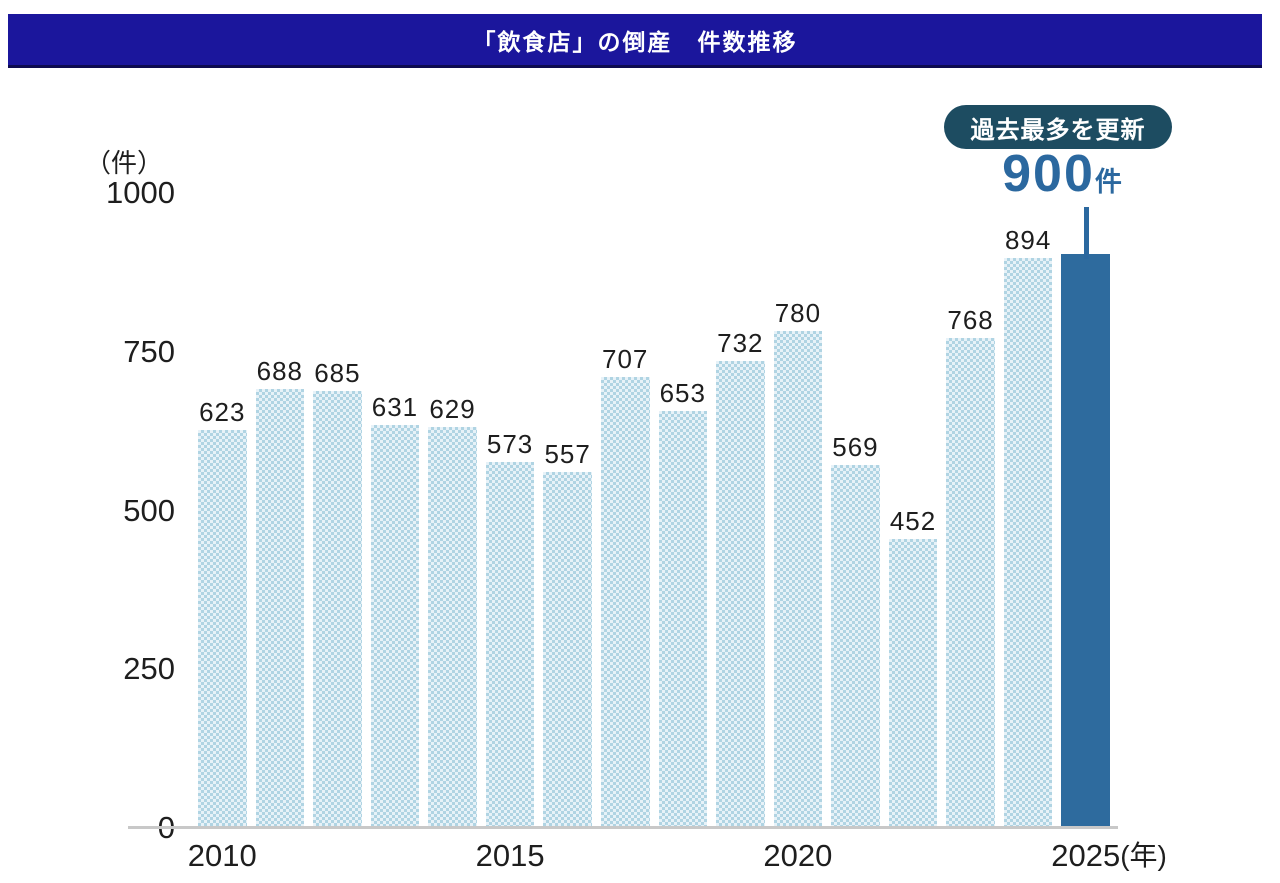  Describe the element at coordinates (798, 855) in the screenshot. I see `x-tick-label-2020: 2020` at that location.